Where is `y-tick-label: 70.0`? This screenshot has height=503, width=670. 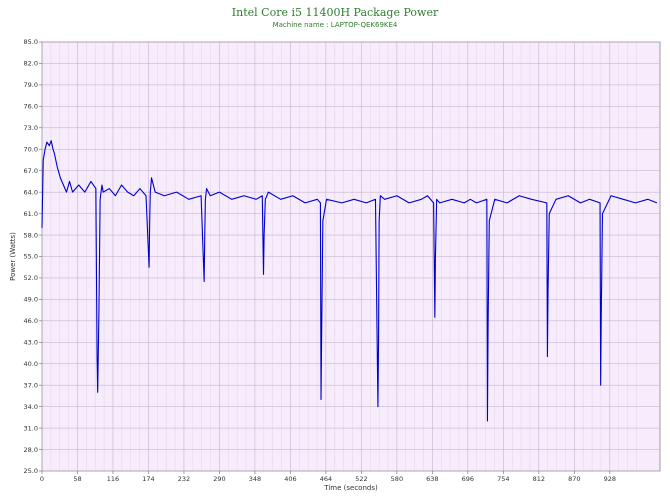
y-tick-label: 70.0 is located at coordinates (31, 149).